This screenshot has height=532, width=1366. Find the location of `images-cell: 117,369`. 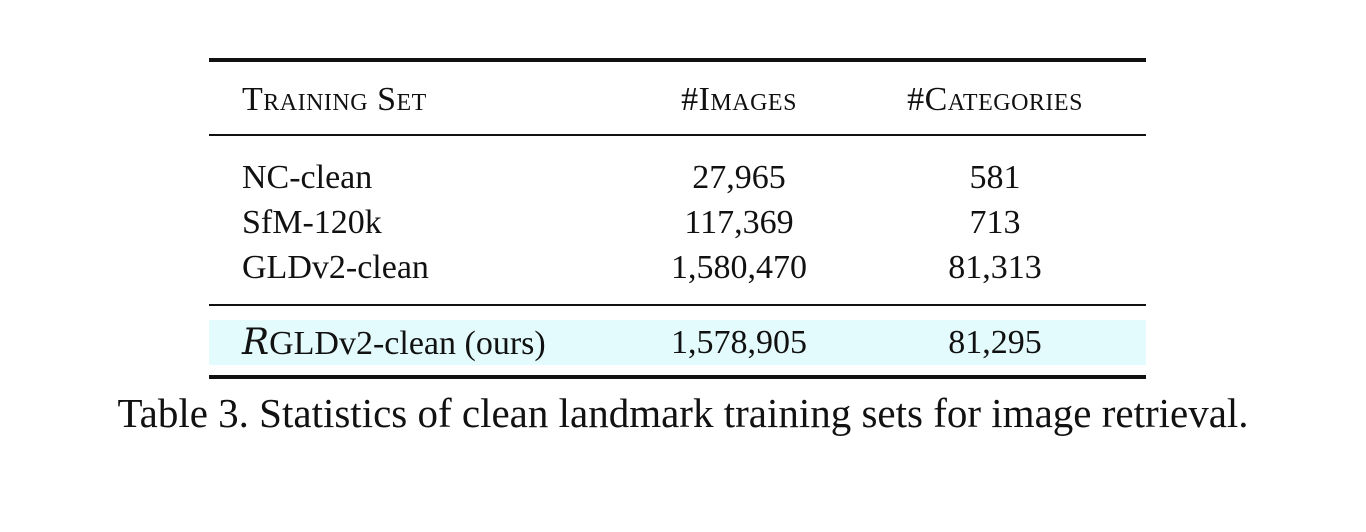

images-cell: 117,369 is located at coordinates (739, 222).